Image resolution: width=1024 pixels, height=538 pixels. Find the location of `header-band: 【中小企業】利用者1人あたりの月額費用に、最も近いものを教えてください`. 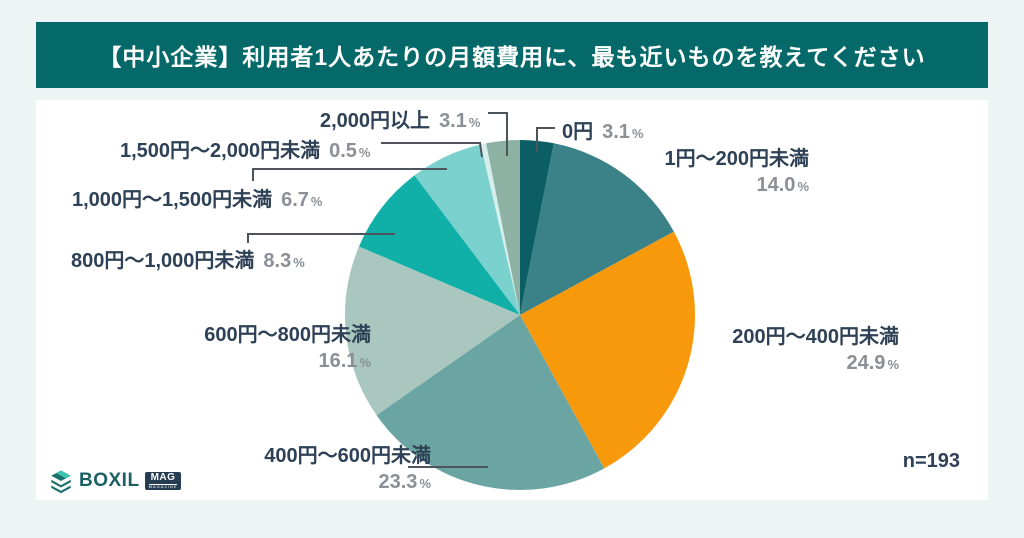

header-band: 【中小企業】利用者1人あたりの月額費用に、最も近いものを教えてください is located at coordinates (512, 55).